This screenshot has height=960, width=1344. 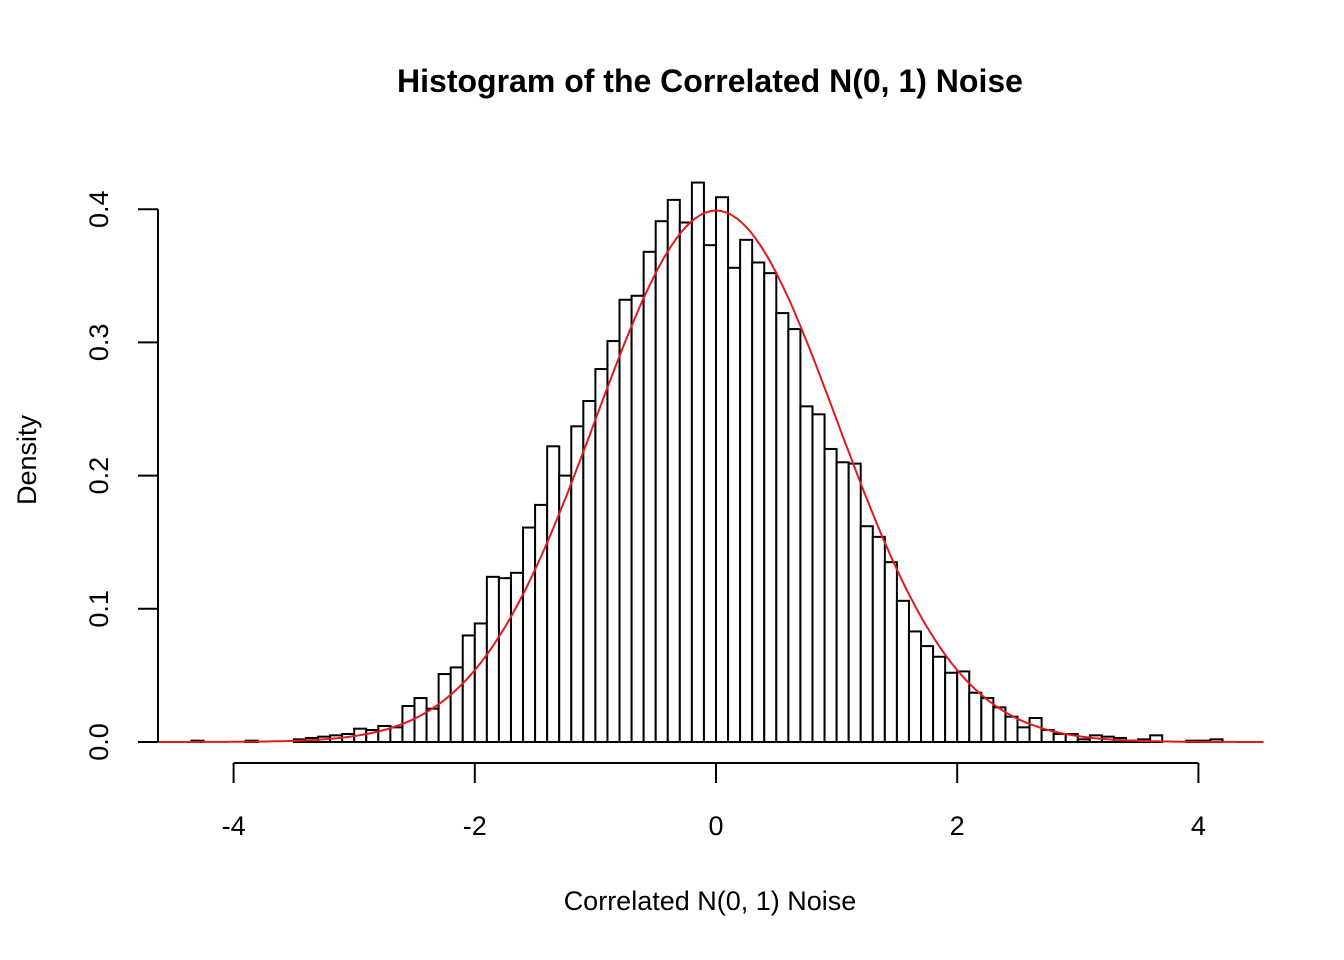 What do you see at coordinates (1198, 826) in the screenshot?
I see `x-tick-label: 4` at bounding box center [1198, 826].